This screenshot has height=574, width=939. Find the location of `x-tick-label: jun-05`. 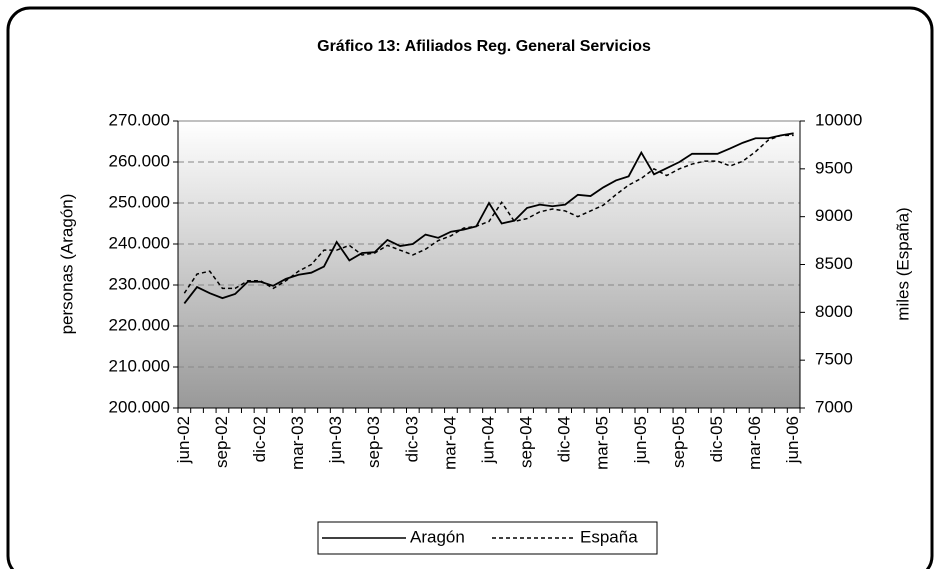

x-tick-label: jun-05 is located at coordinates (640, 440).